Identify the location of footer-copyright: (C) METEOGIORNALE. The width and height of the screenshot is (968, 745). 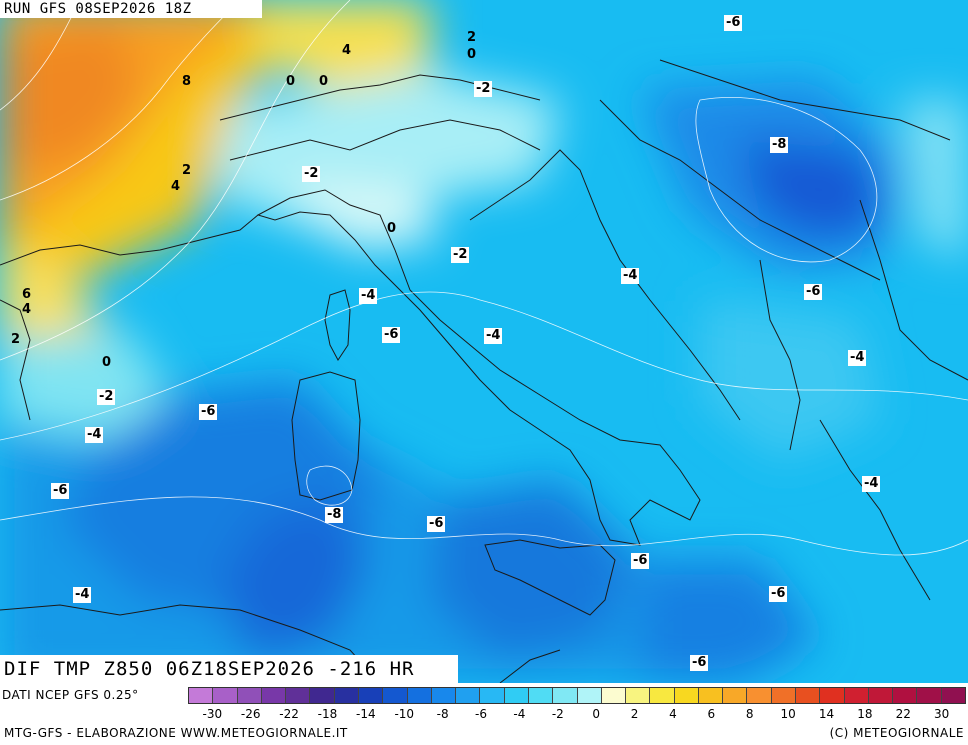
(896, 733).